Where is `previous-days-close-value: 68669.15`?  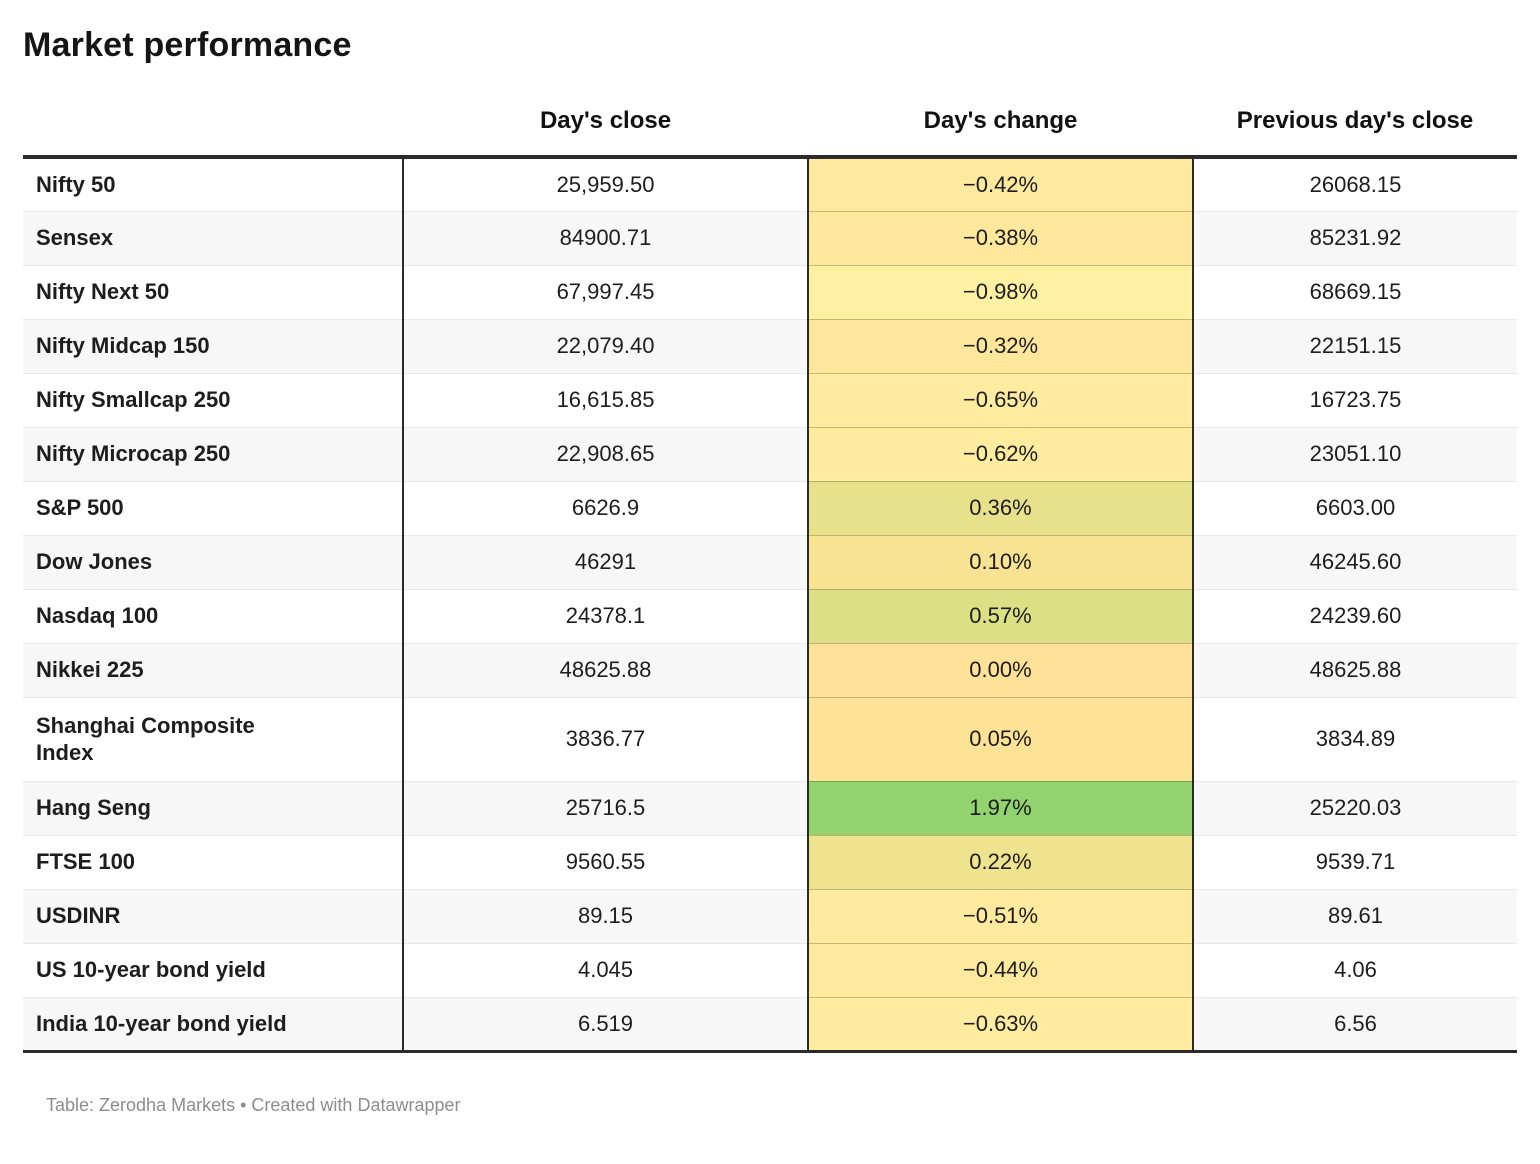 previous-days-close-value: 68669.15 is located at coordinates (1355, 292).